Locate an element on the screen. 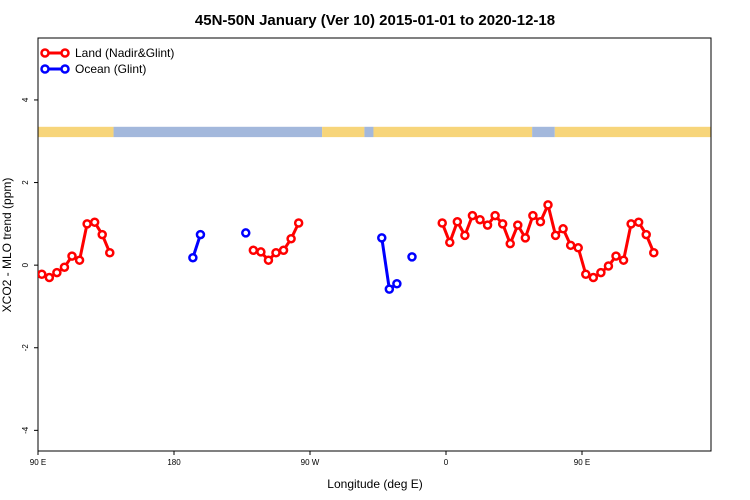 This screenshot has height=500, width=750. x-axis-label: Longitude (deg E) is located at coordinates (374, 484).